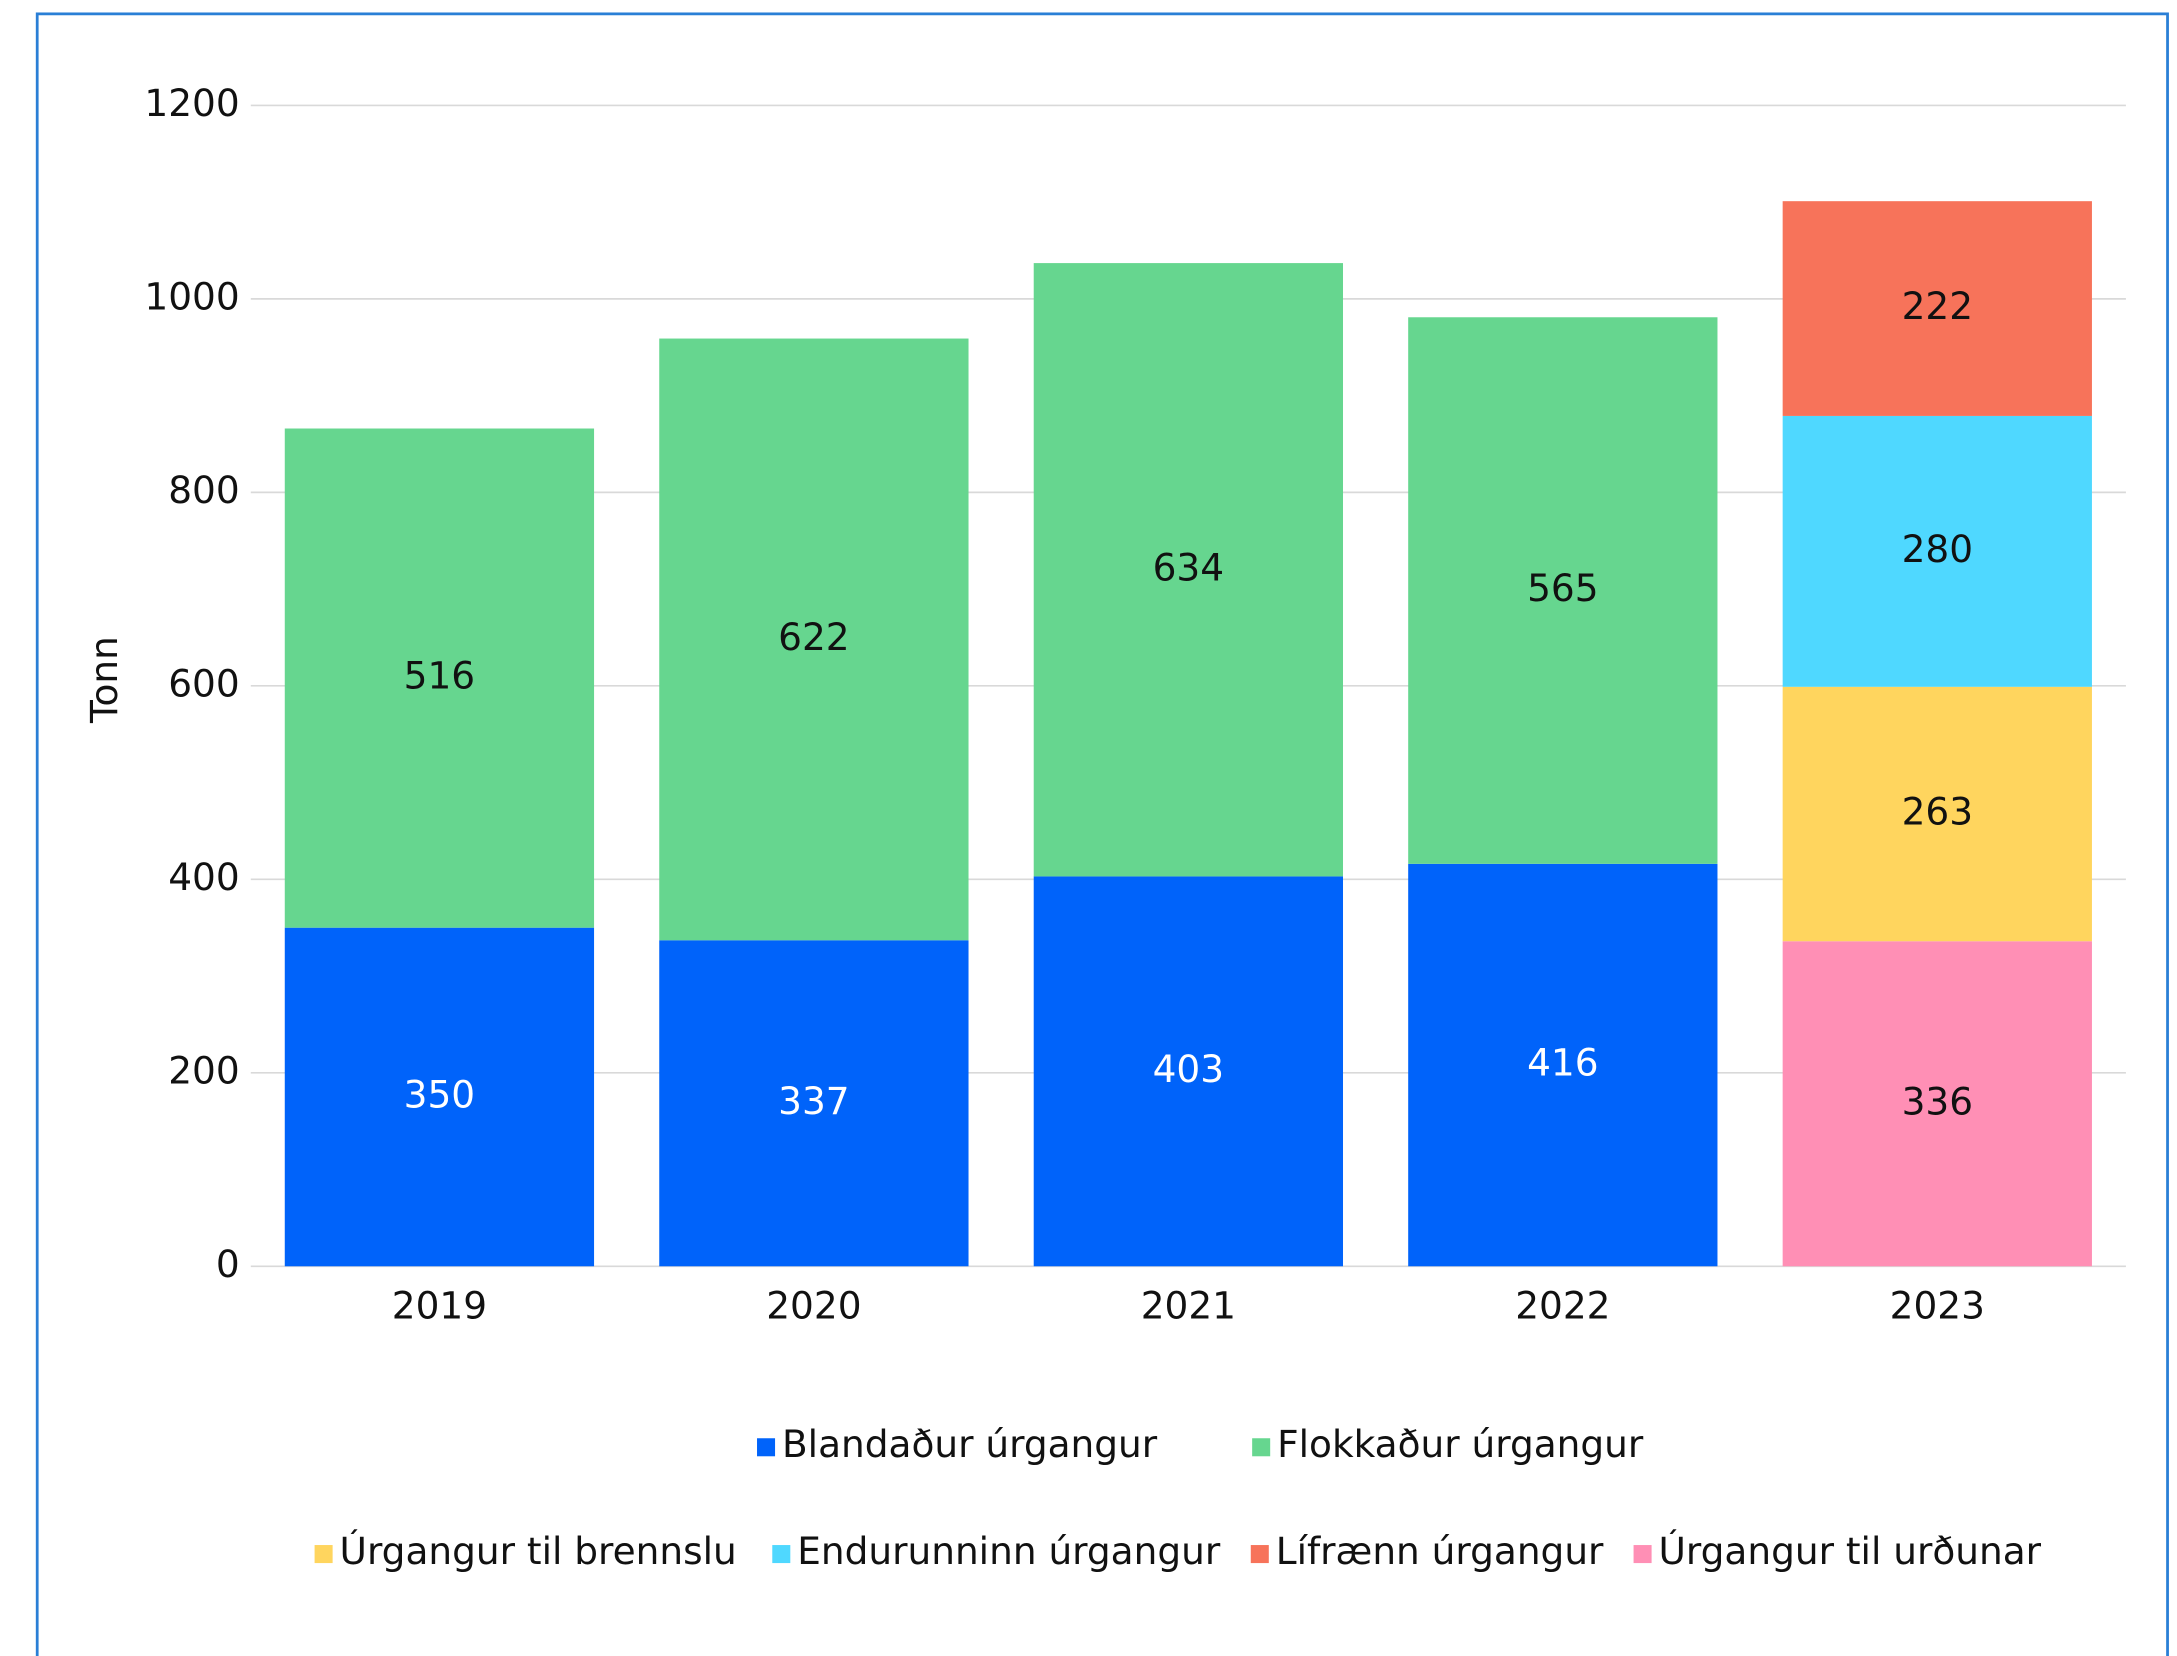 This screenshot has width=2177, height=1656. Describe the element at coordinates (1850, 1551) in the screenshot. I see `legend-label: Úrgangur til urðunar` at that location.